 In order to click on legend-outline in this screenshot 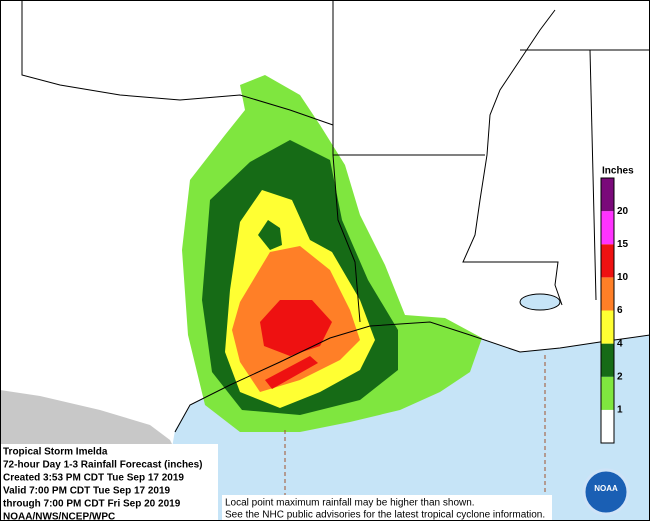, I will do `click(607, 310)`.